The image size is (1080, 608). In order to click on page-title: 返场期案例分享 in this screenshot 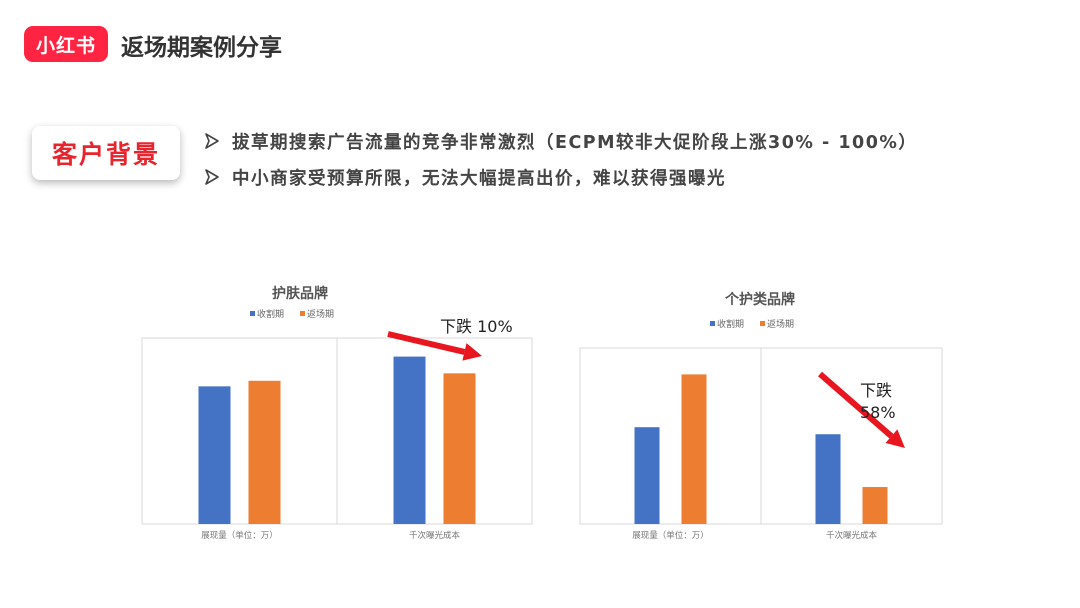, I will do `click(201, 48)`.